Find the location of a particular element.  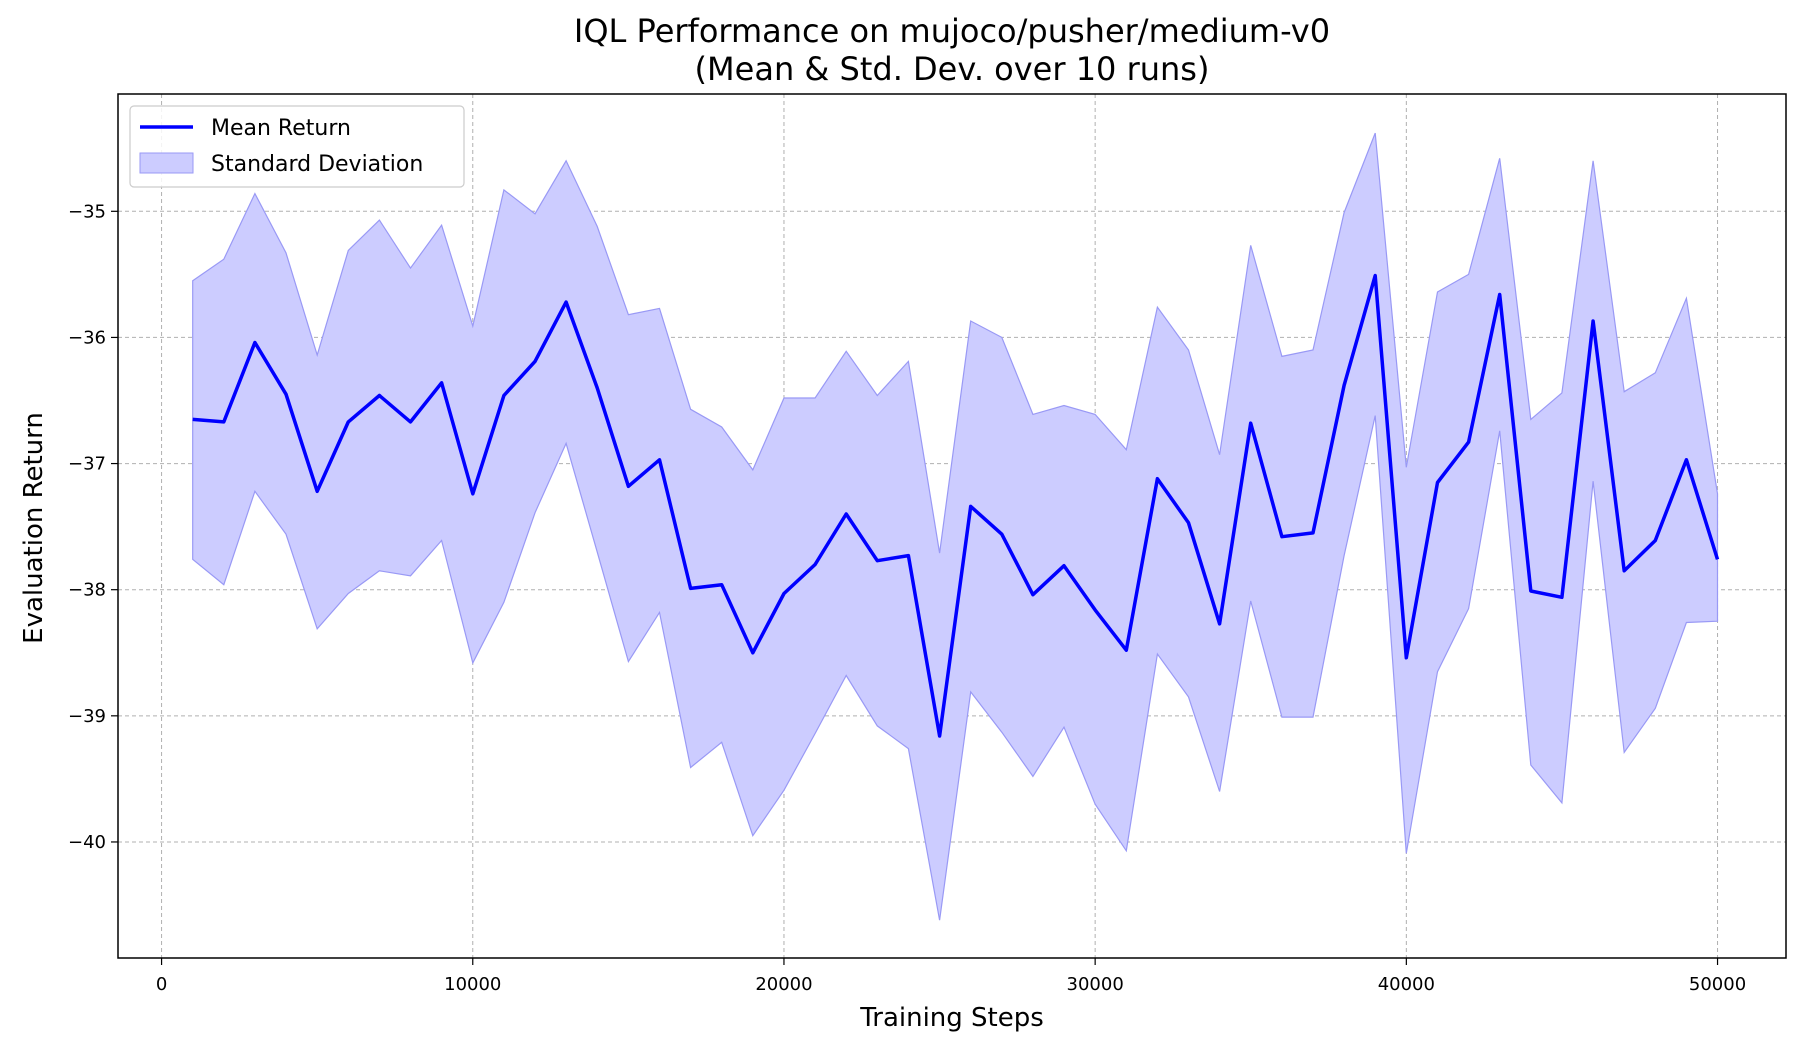

legend-label-mean: Mean Return is located at coordinates (281, 128).